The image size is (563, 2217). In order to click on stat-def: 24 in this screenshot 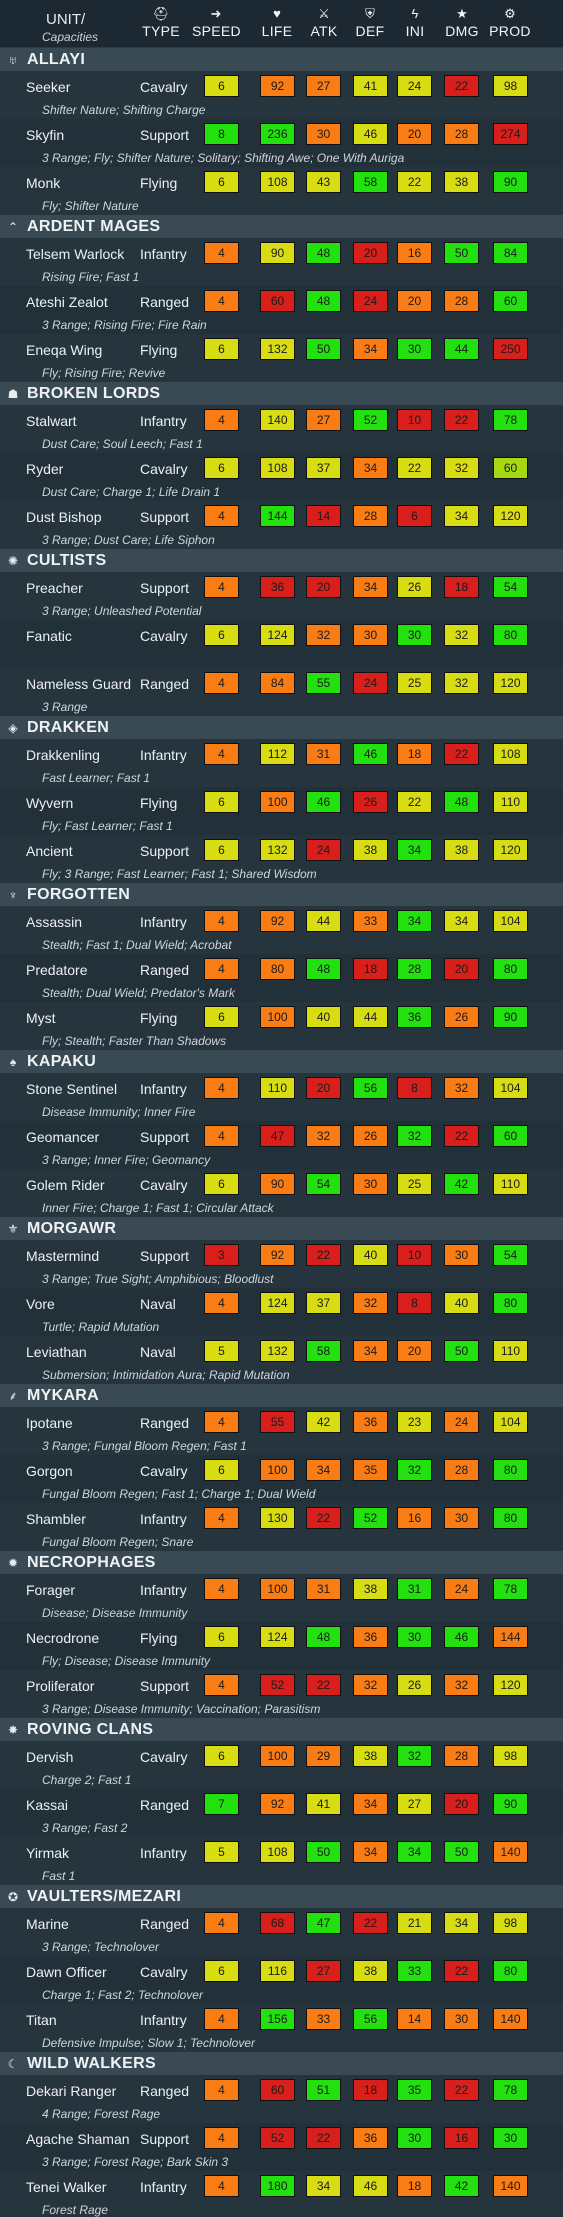, I will do `click(370, 301)`.